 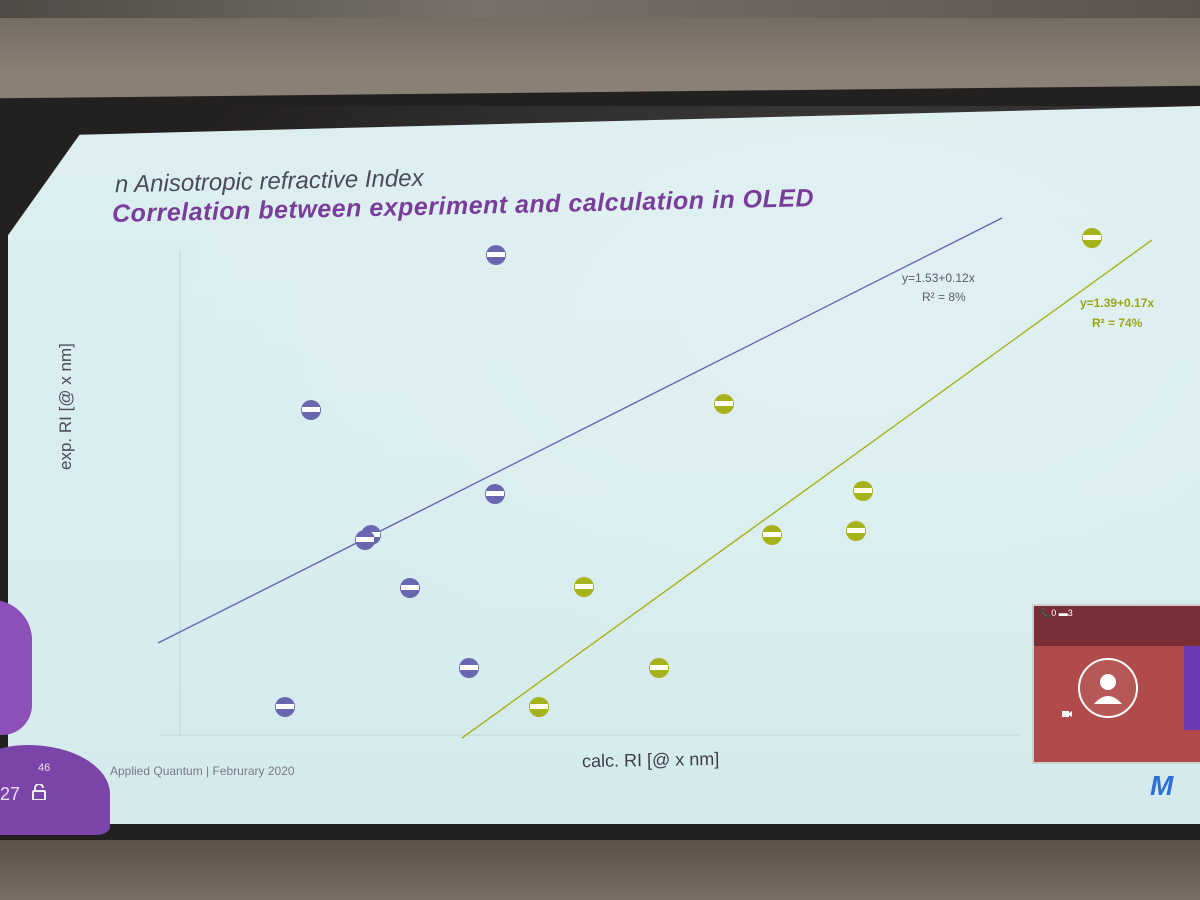 I want to click on ceiling, so click(x=600, y=9).